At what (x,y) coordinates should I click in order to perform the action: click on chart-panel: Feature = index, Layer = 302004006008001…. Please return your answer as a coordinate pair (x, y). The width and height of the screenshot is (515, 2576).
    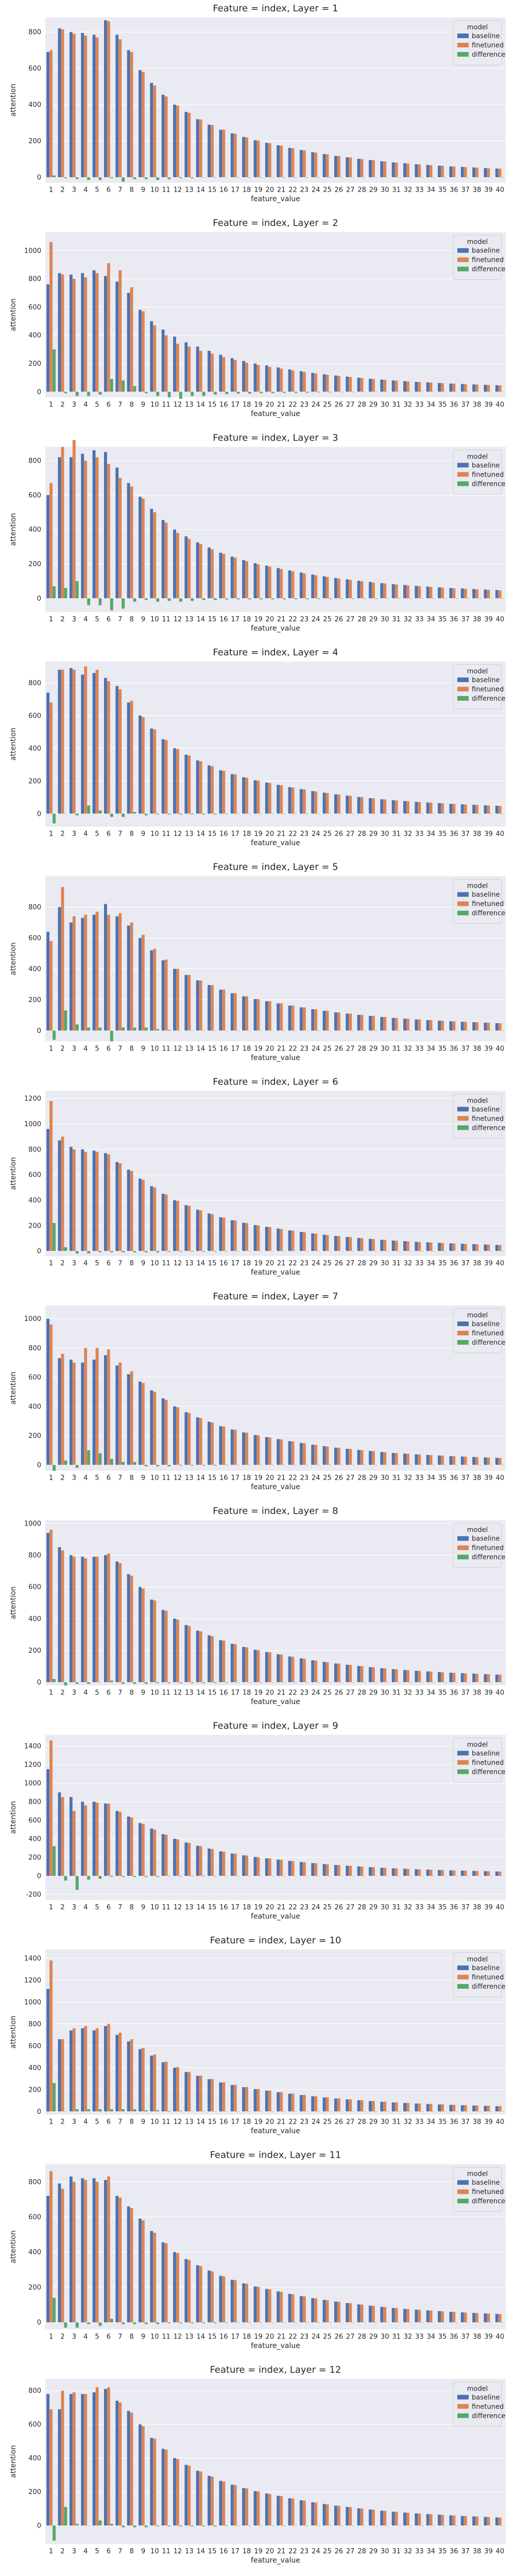
    Looking at the image, I should click on (257, 532).